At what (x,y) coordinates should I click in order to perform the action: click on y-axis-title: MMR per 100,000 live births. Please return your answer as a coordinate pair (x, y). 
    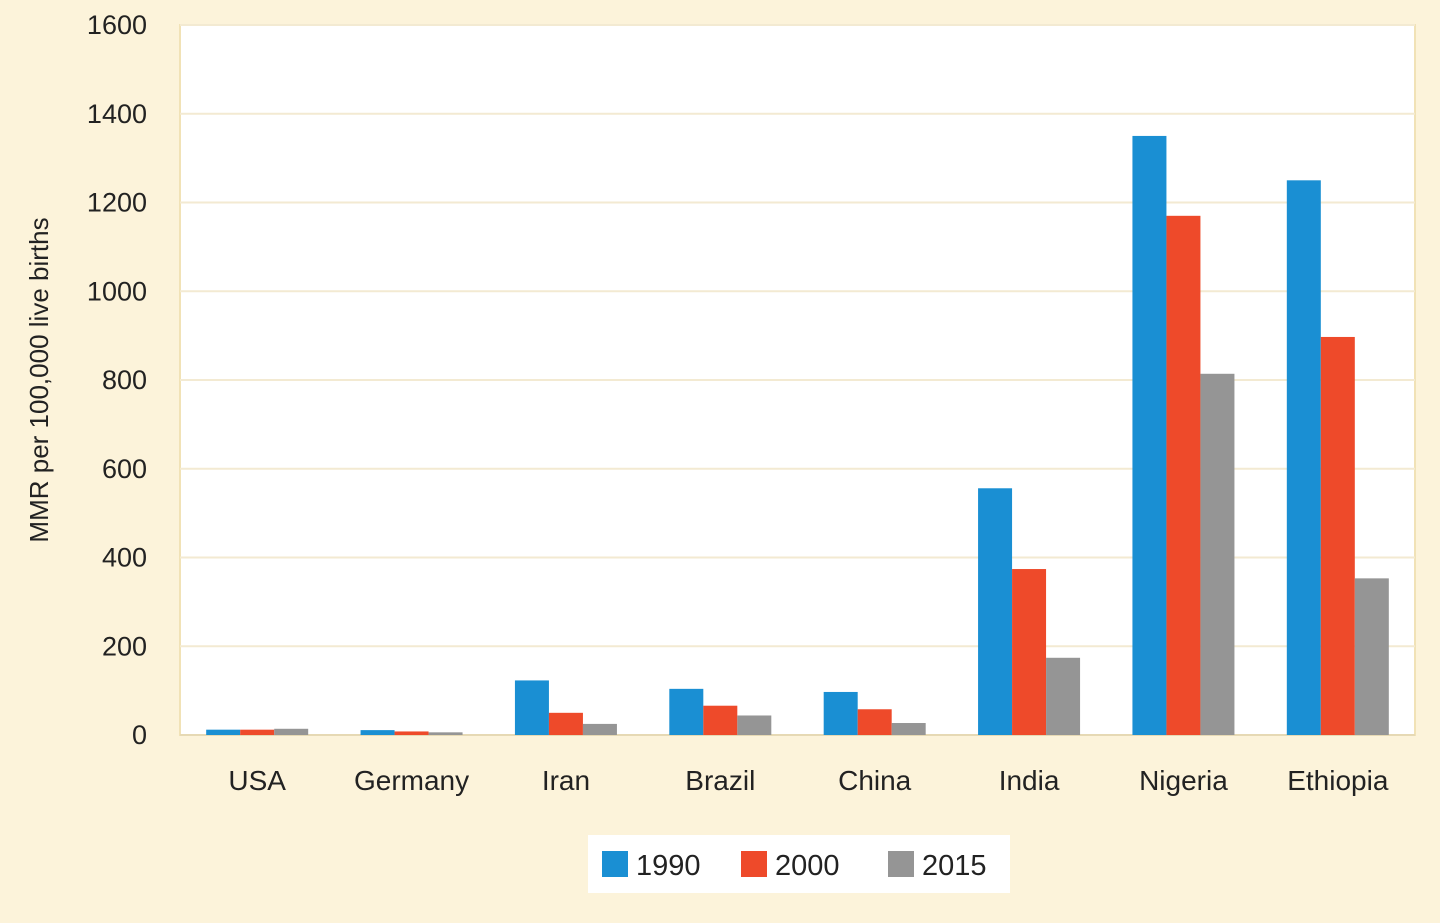
    Looking at the image, I should click on (39, 379).